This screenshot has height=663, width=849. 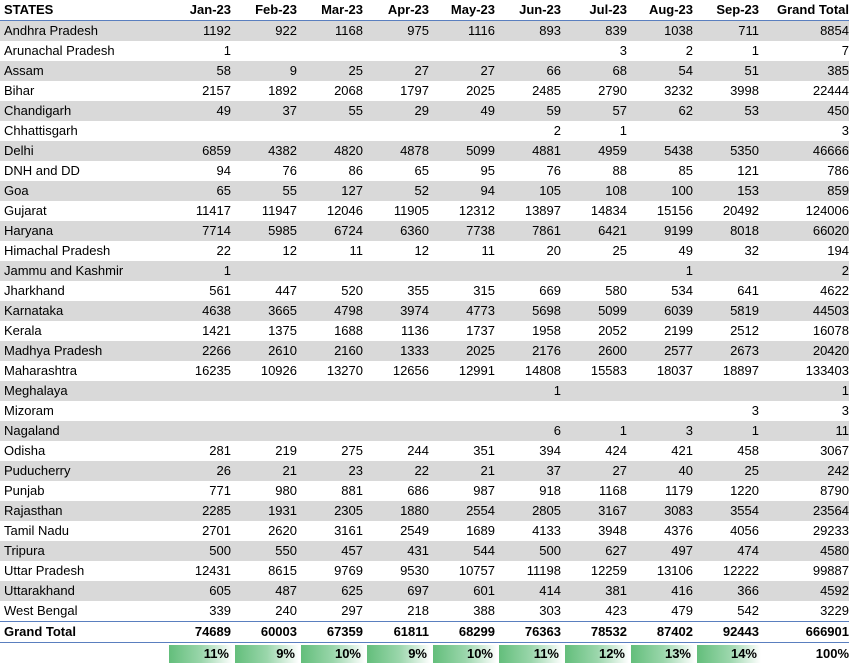 I want to click on value-cell: 15583, so click(x=598, y=371).